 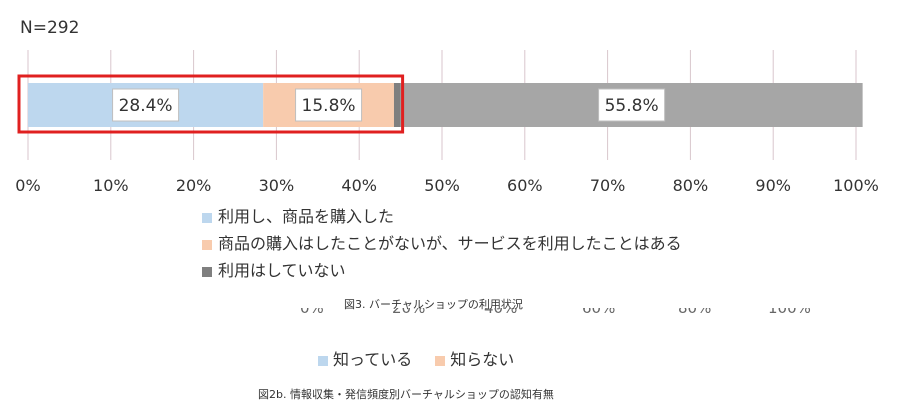 I want to click on clipped-tick: 60%, so click(x=599, y=312).